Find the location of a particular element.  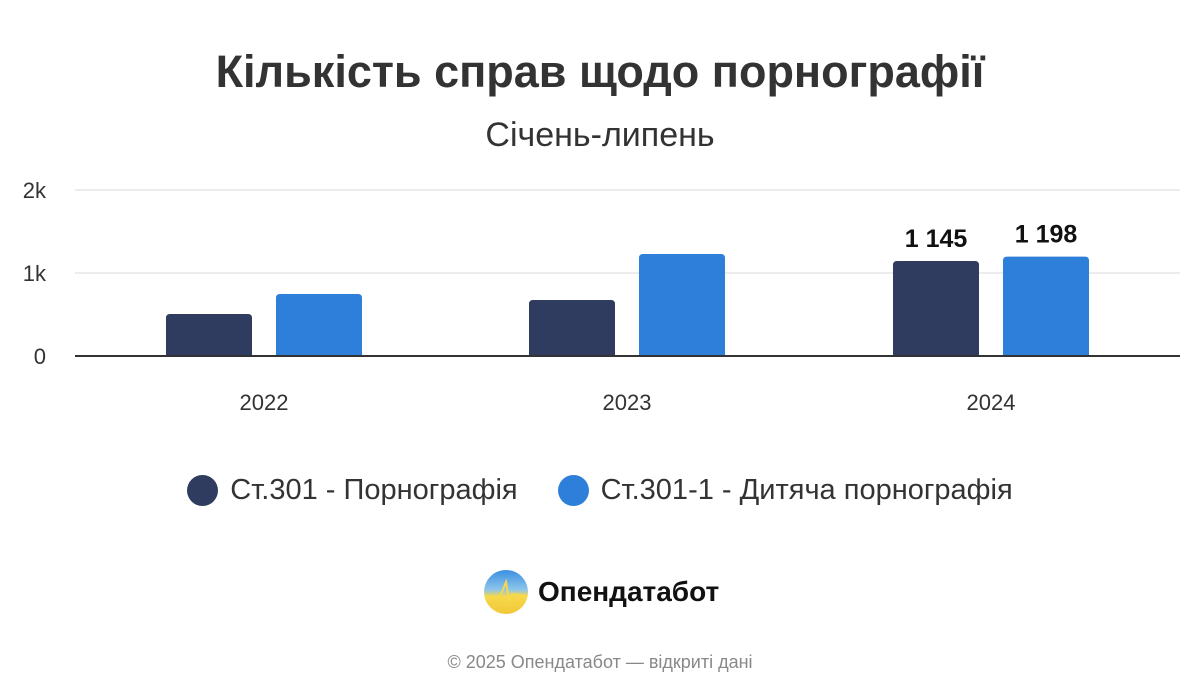

y-tick-label: 0 is located at coordinates (40, 356).